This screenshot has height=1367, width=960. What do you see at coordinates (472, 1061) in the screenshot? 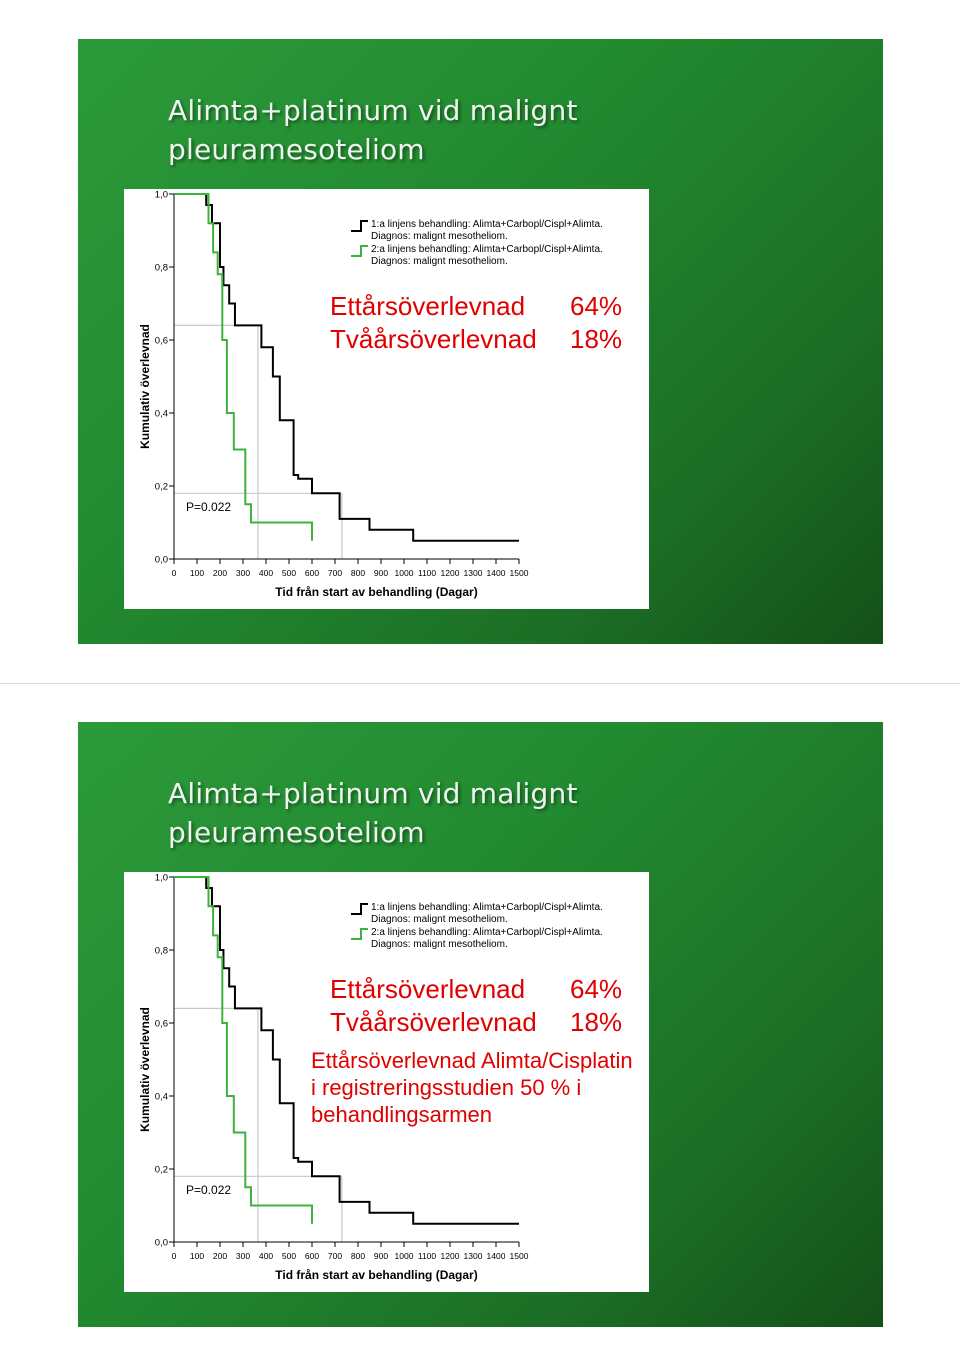
I see `registration-study-note-line-1: Ettårsöverlevnad Alimta/Cisplatin` at bounding box center [472, 1061].